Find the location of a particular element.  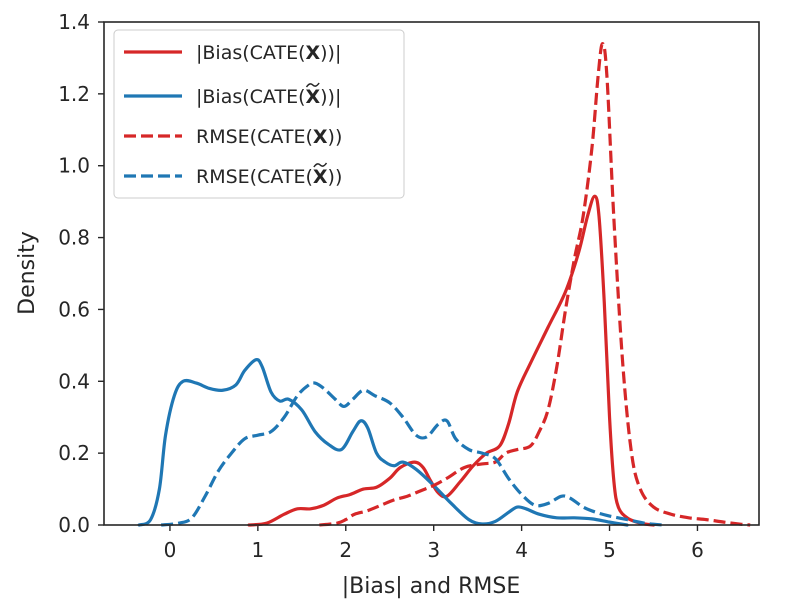

y-tick-label: 1.4 is located at coordinates (74, 22).